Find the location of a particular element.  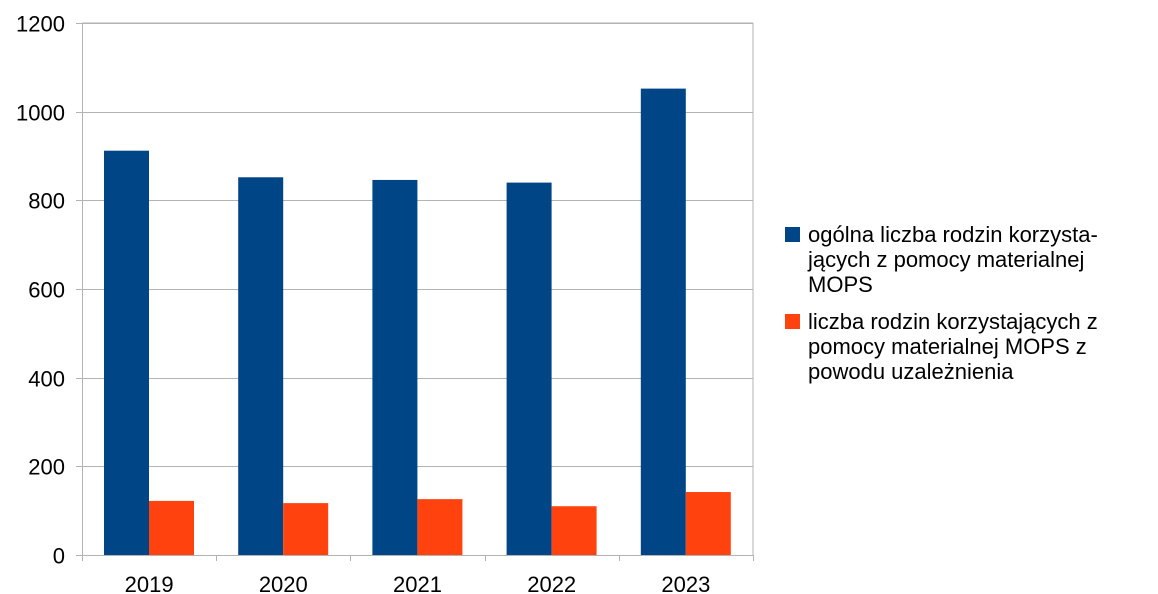

y-axis-ticks: 0 200 400 600 800 1000 1200 is located at coordinates (49, 290).